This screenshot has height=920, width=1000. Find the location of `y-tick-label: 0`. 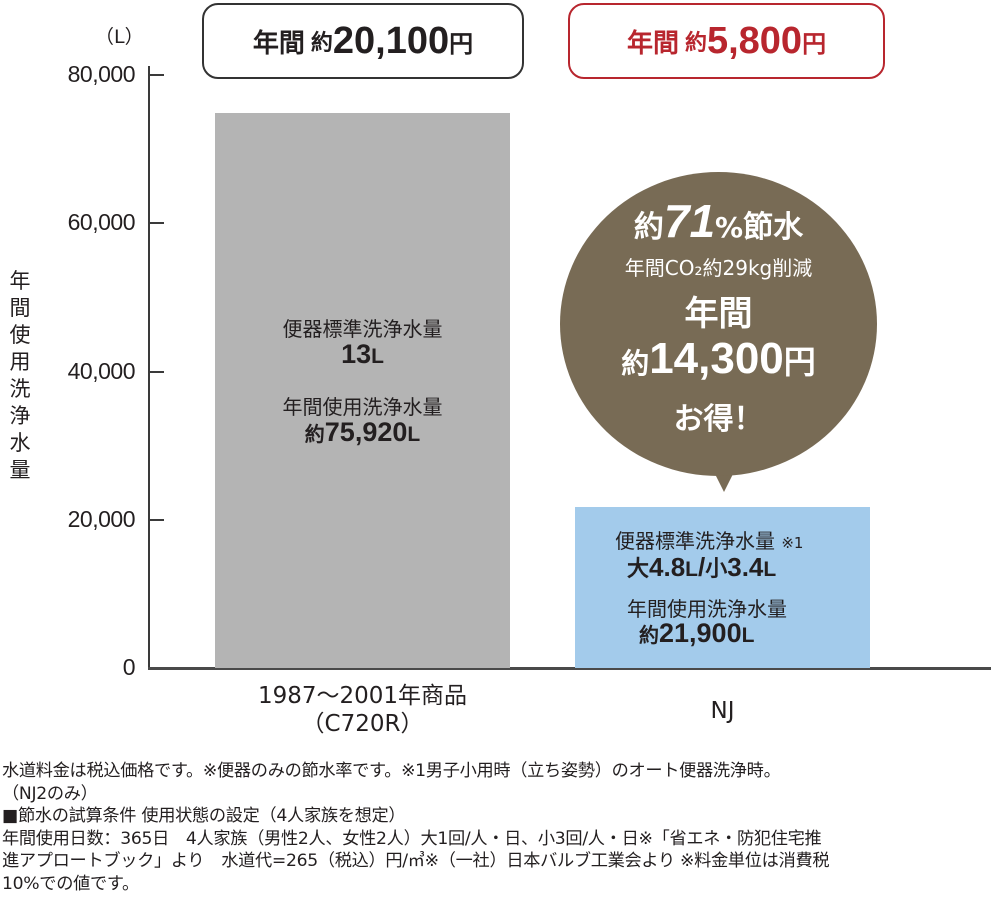

y-tick-label: 0 is located at coordinates (129, 667).